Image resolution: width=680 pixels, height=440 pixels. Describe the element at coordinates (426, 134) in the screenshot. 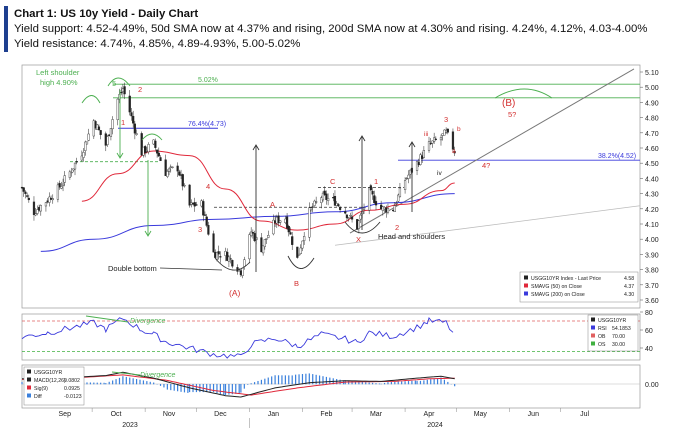

I see `chart-annotation: iii` at that location.